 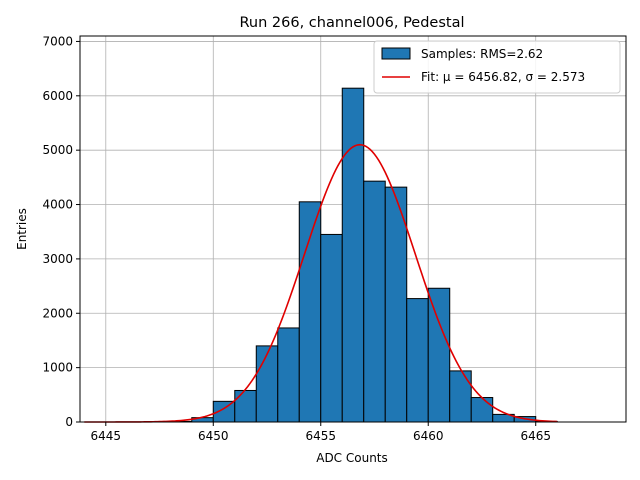 What do you see at coordinates (57, 368) in the screenshot?
I see `y-tick-label: 1000` at bounding box center [57, 368].